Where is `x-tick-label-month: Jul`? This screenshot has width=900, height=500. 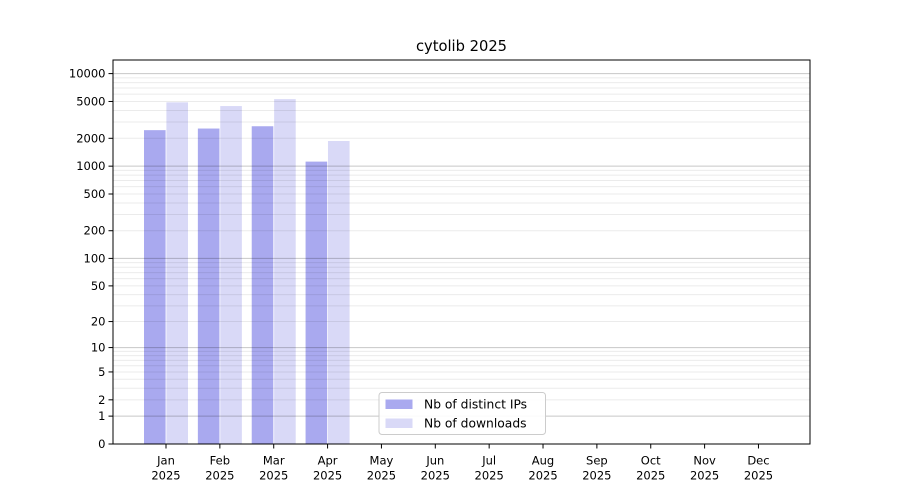
x-tick-label-month: Jul is located at coordinates (488, 461).